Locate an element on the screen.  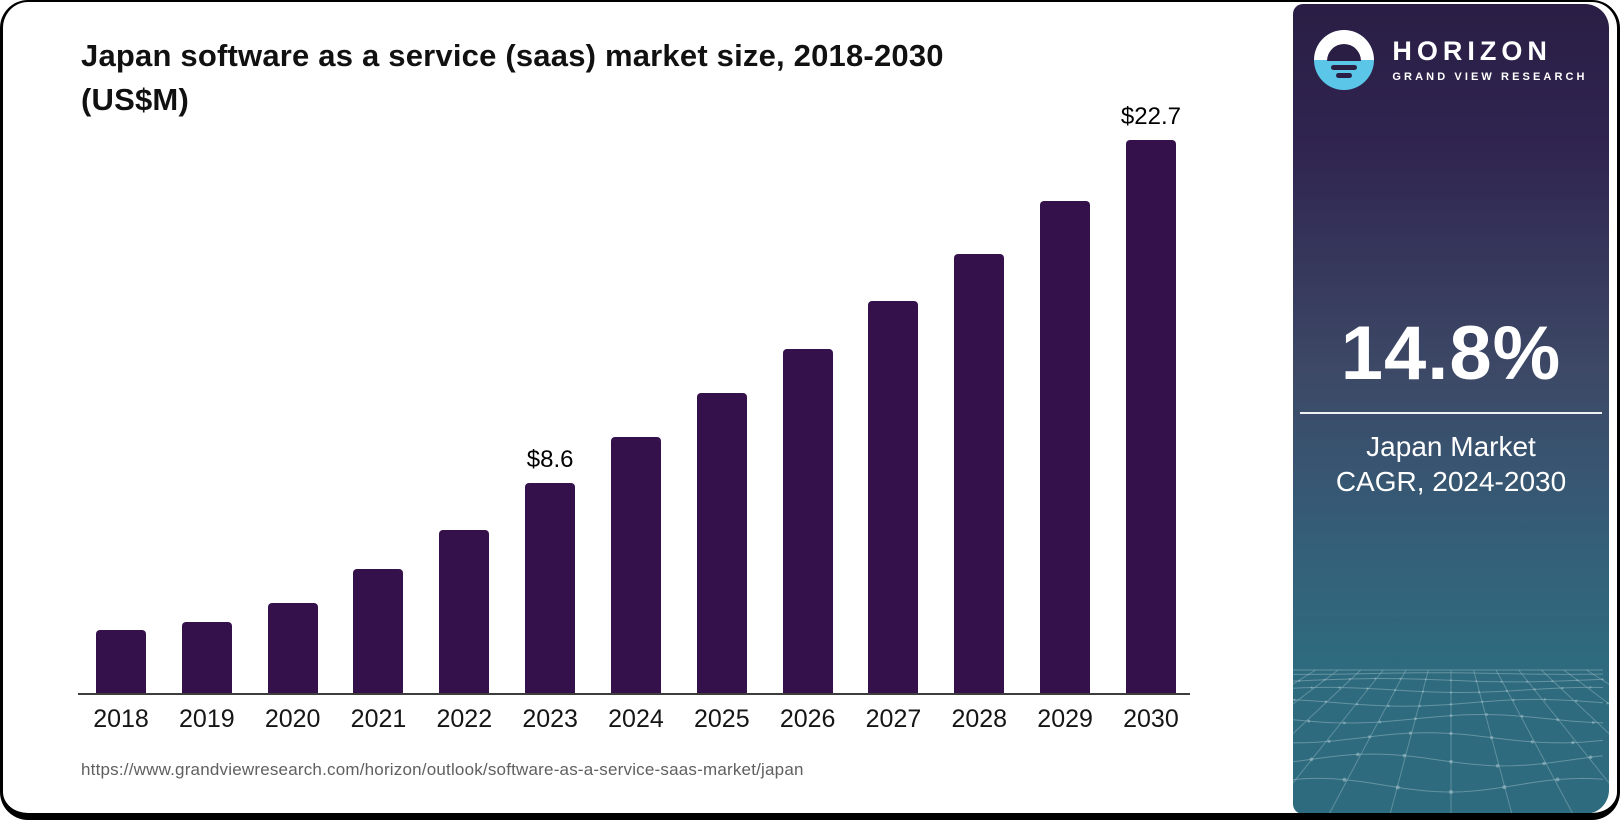
cagr-label-line2: CAGR, 2024-2030 is located at coordinates (1451, 481).